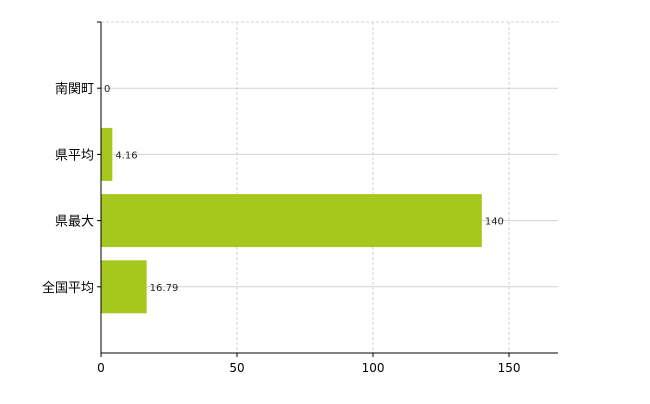  I want to click on category-label: 南関町, so click(74, 89).